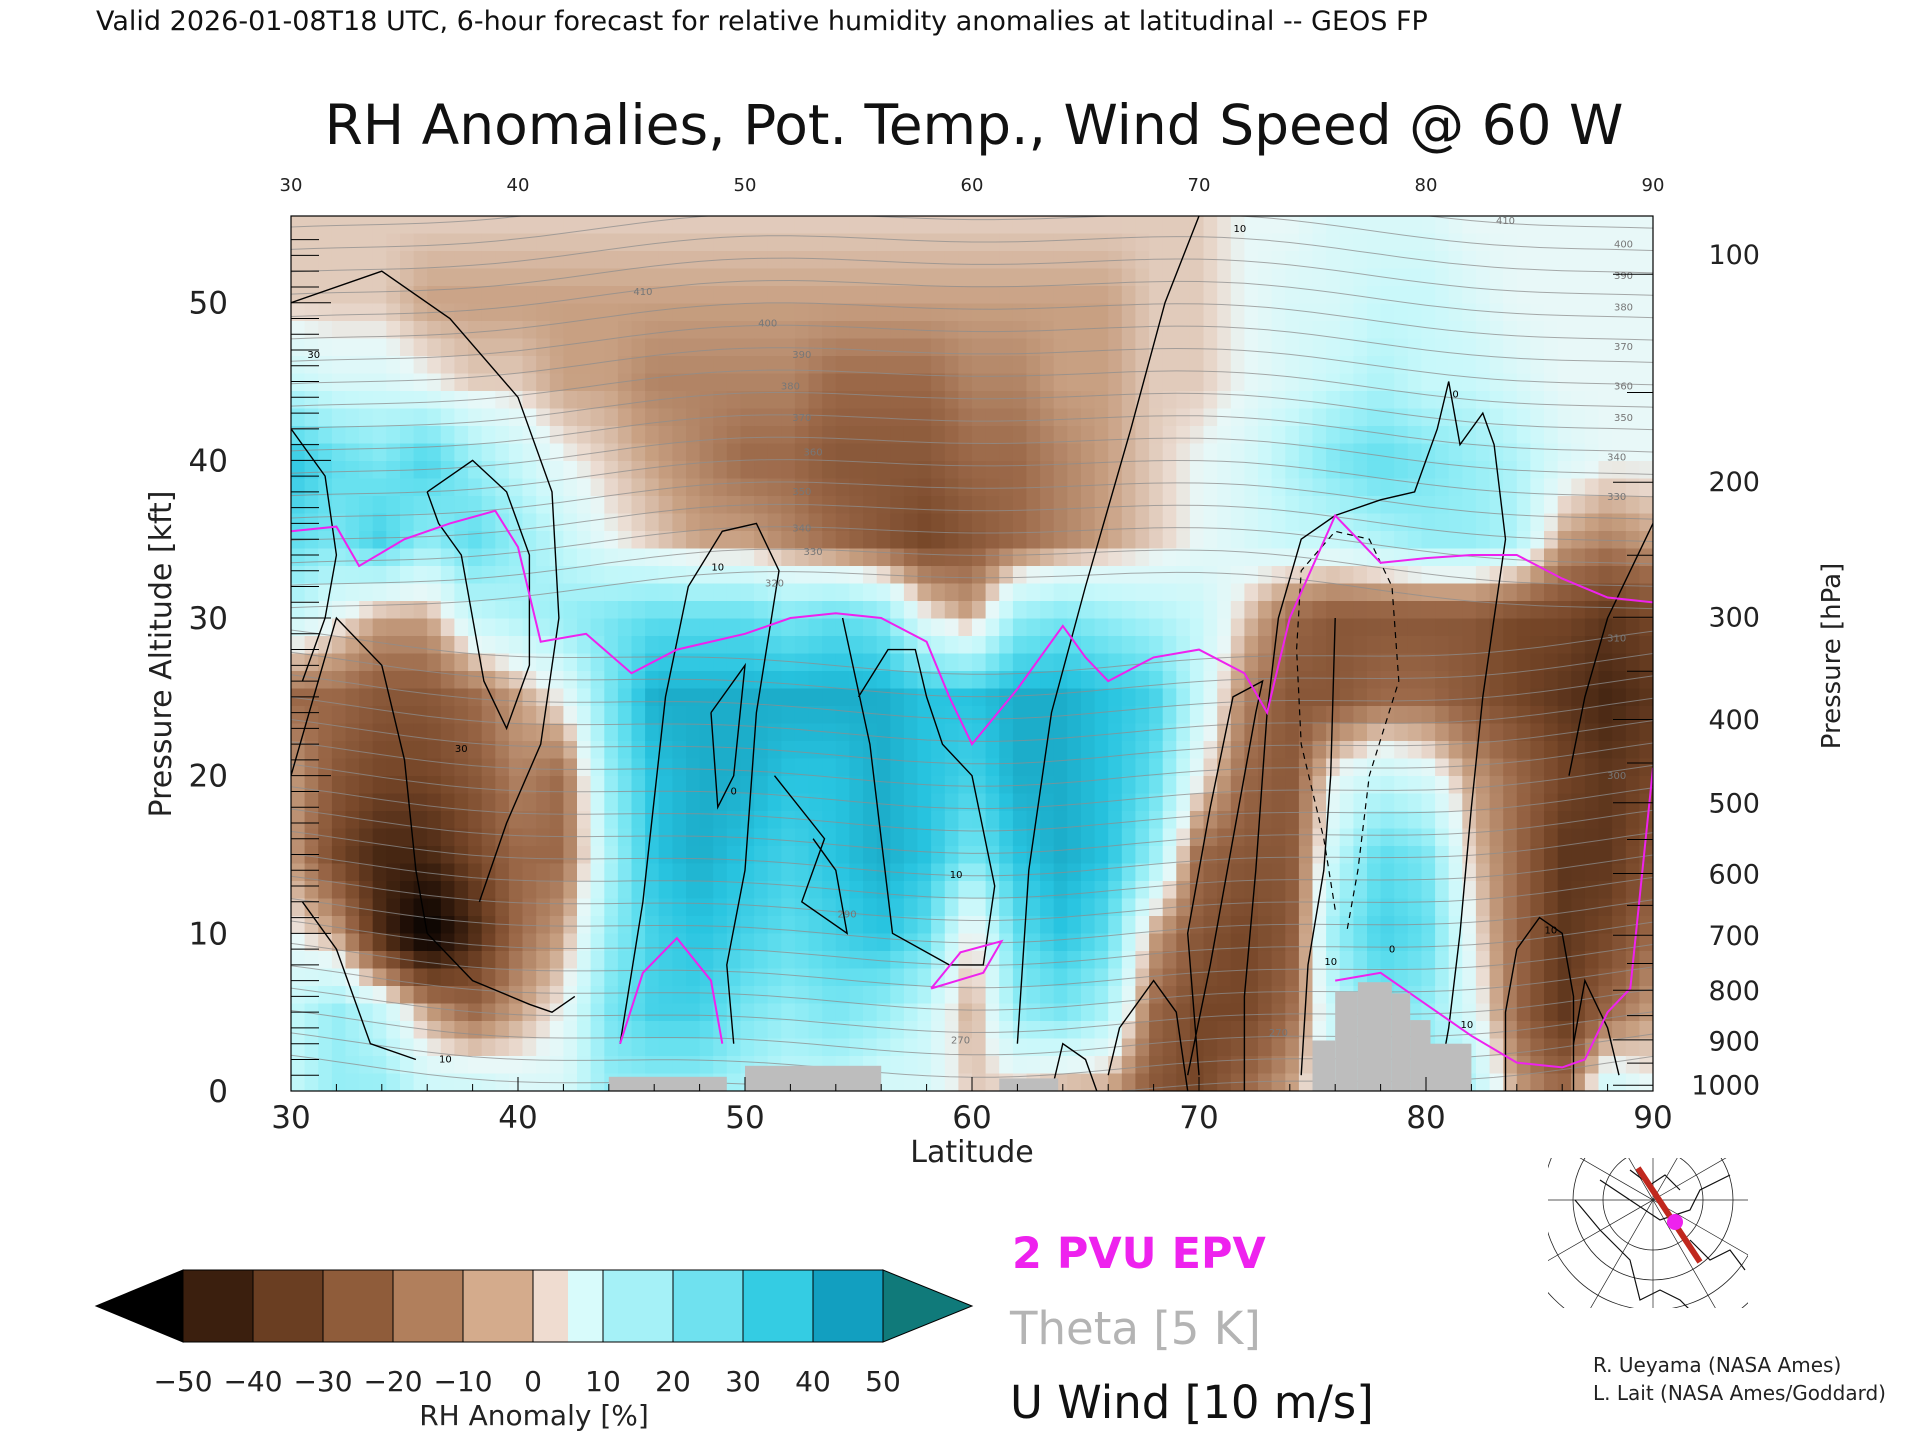 Image resolution: width=1920 pixels, height=1440 pixels. I want to click on rh-cell-2031, so click(447, 575).